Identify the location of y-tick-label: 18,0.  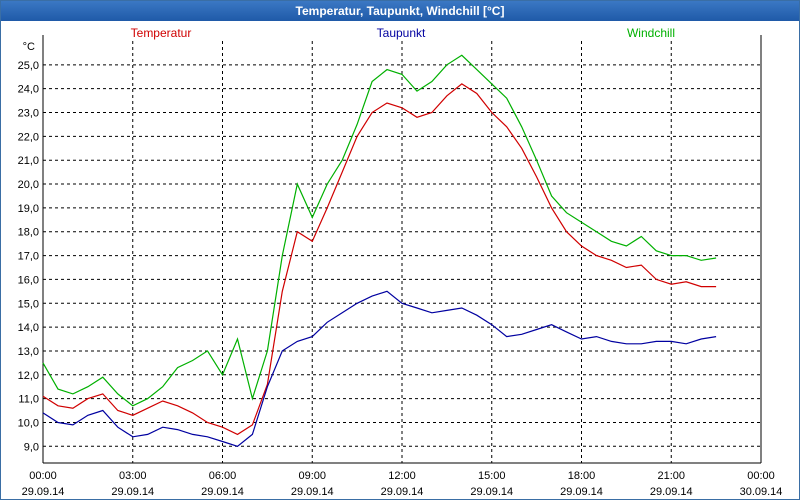
(28, 233).